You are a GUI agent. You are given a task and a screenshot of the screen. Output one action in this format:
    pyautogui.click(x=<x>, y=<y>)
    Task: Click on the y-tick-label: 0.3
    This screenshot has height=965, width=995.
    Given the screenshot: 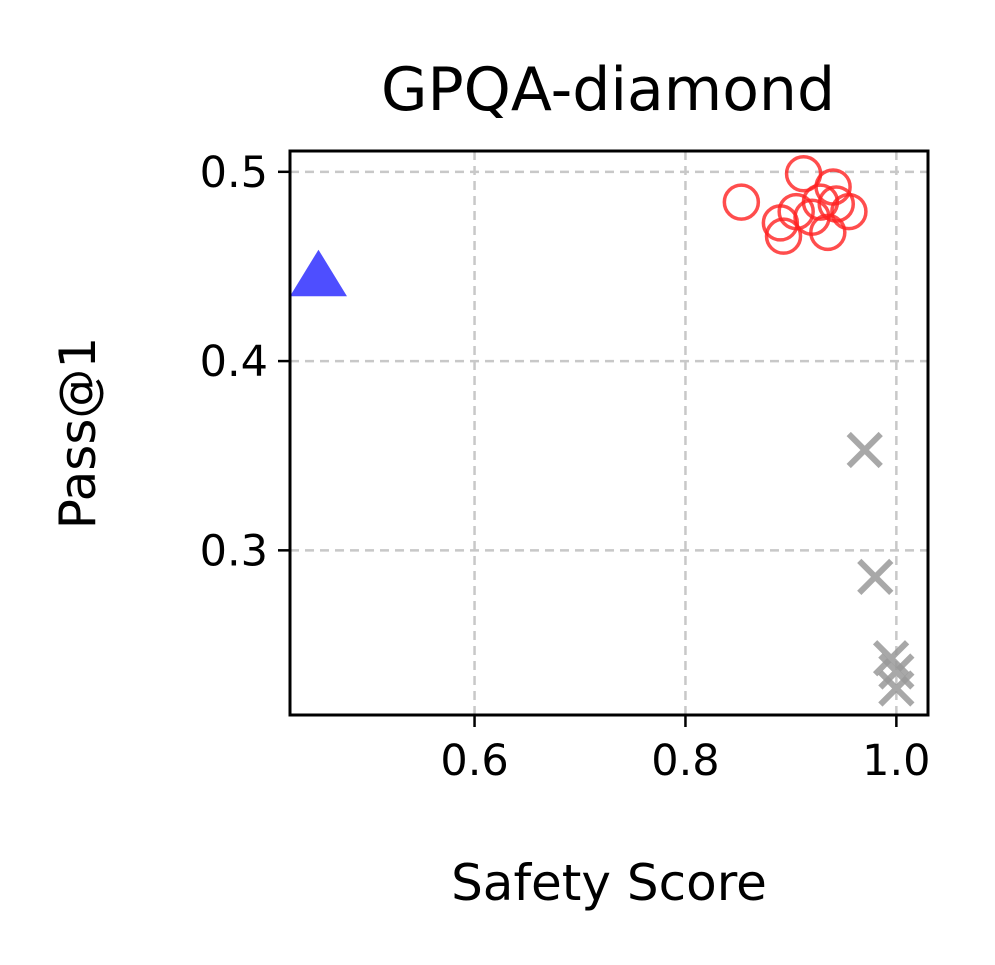 What is the action you would take?
    pyautogui.click(x=234, y=551)
    